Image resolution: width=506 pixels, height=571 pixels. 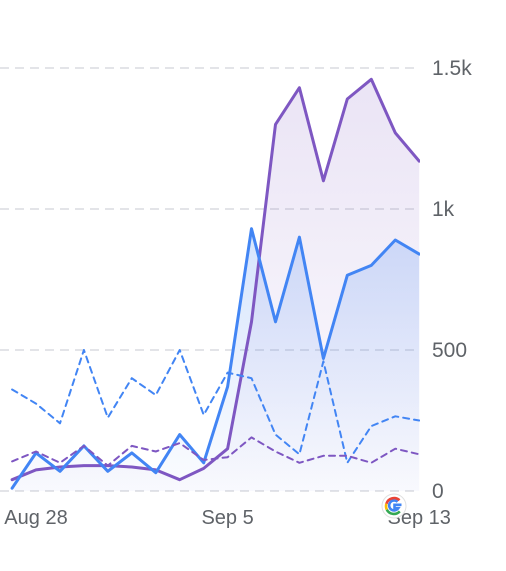 What do you see at coordinates (452, 280) in the screenshot?
I see `y-axis-ticks: 0 500 1k 1.5k` at bounding box center [452, 280].